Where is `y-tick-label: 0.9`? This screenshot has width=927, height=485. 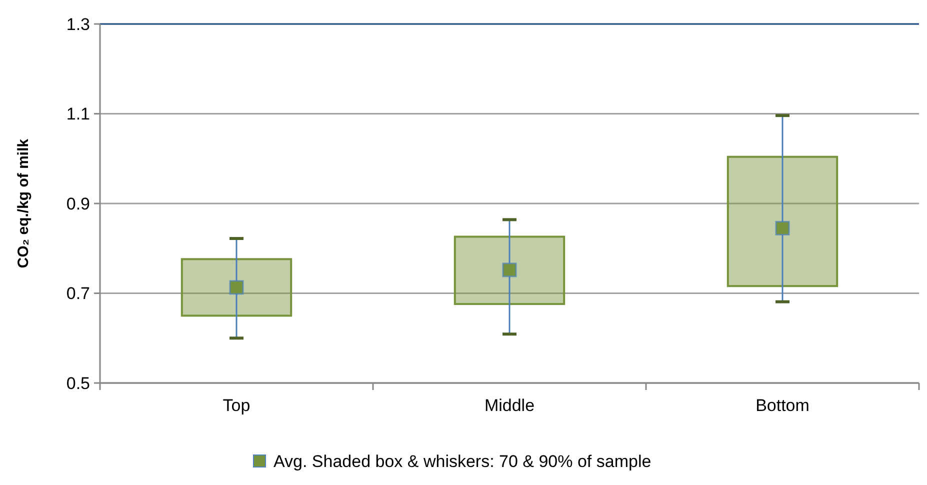
y-tick-label: 0.9 is located at coordinates (78, 204).